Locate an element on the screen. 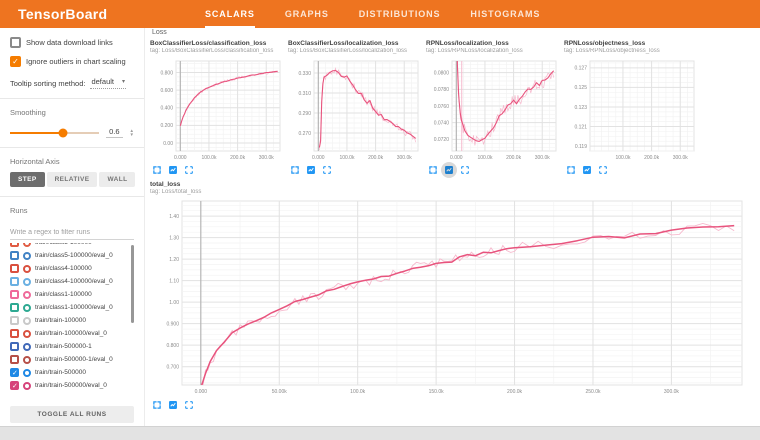 The image size is (760, 440). svg-text: 1.10 is located at coordinates (174, 281).